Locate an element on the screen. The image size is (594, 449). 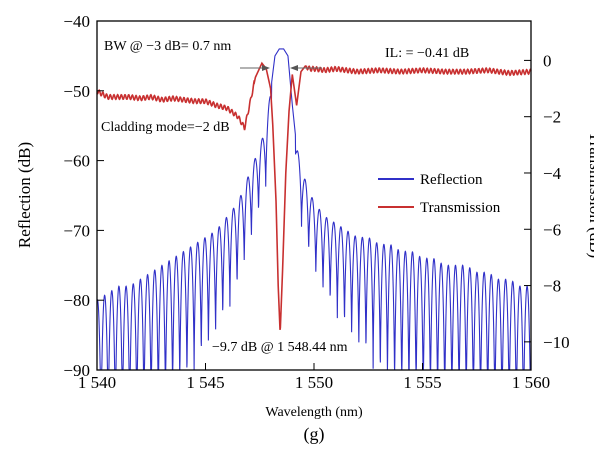
y-axis-left: −90 −80 −70 −60 −50 −40 is located at coordinates (83, 196).